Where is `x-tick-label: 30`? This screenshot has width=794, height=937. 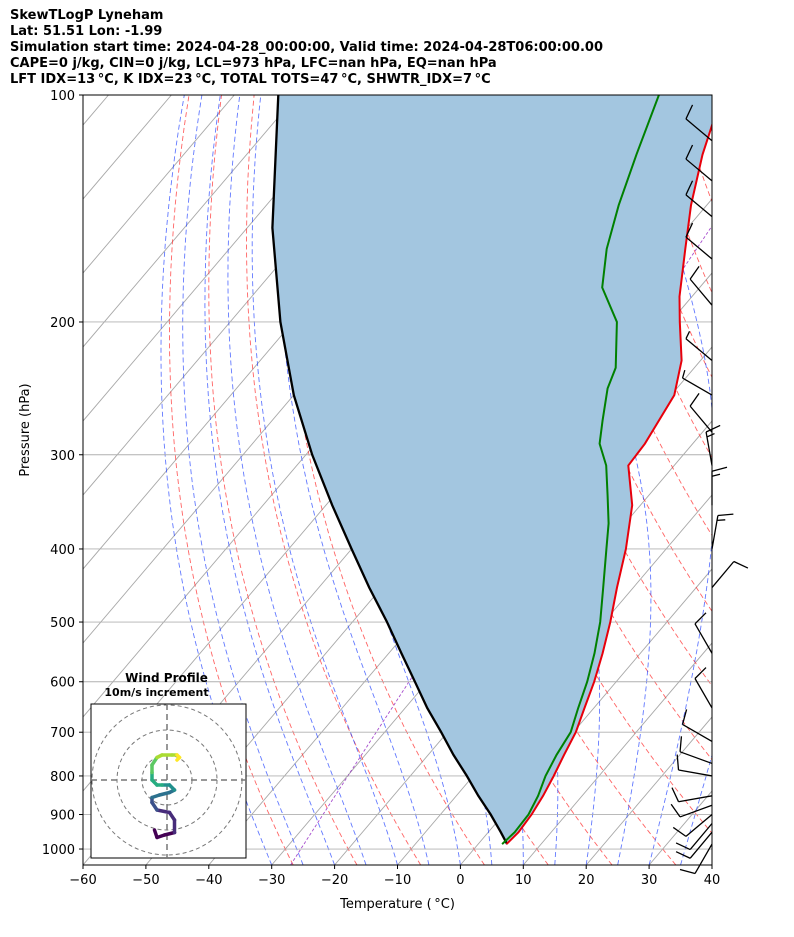
x-tick-label: 30 is located at coordinates (649, 880).